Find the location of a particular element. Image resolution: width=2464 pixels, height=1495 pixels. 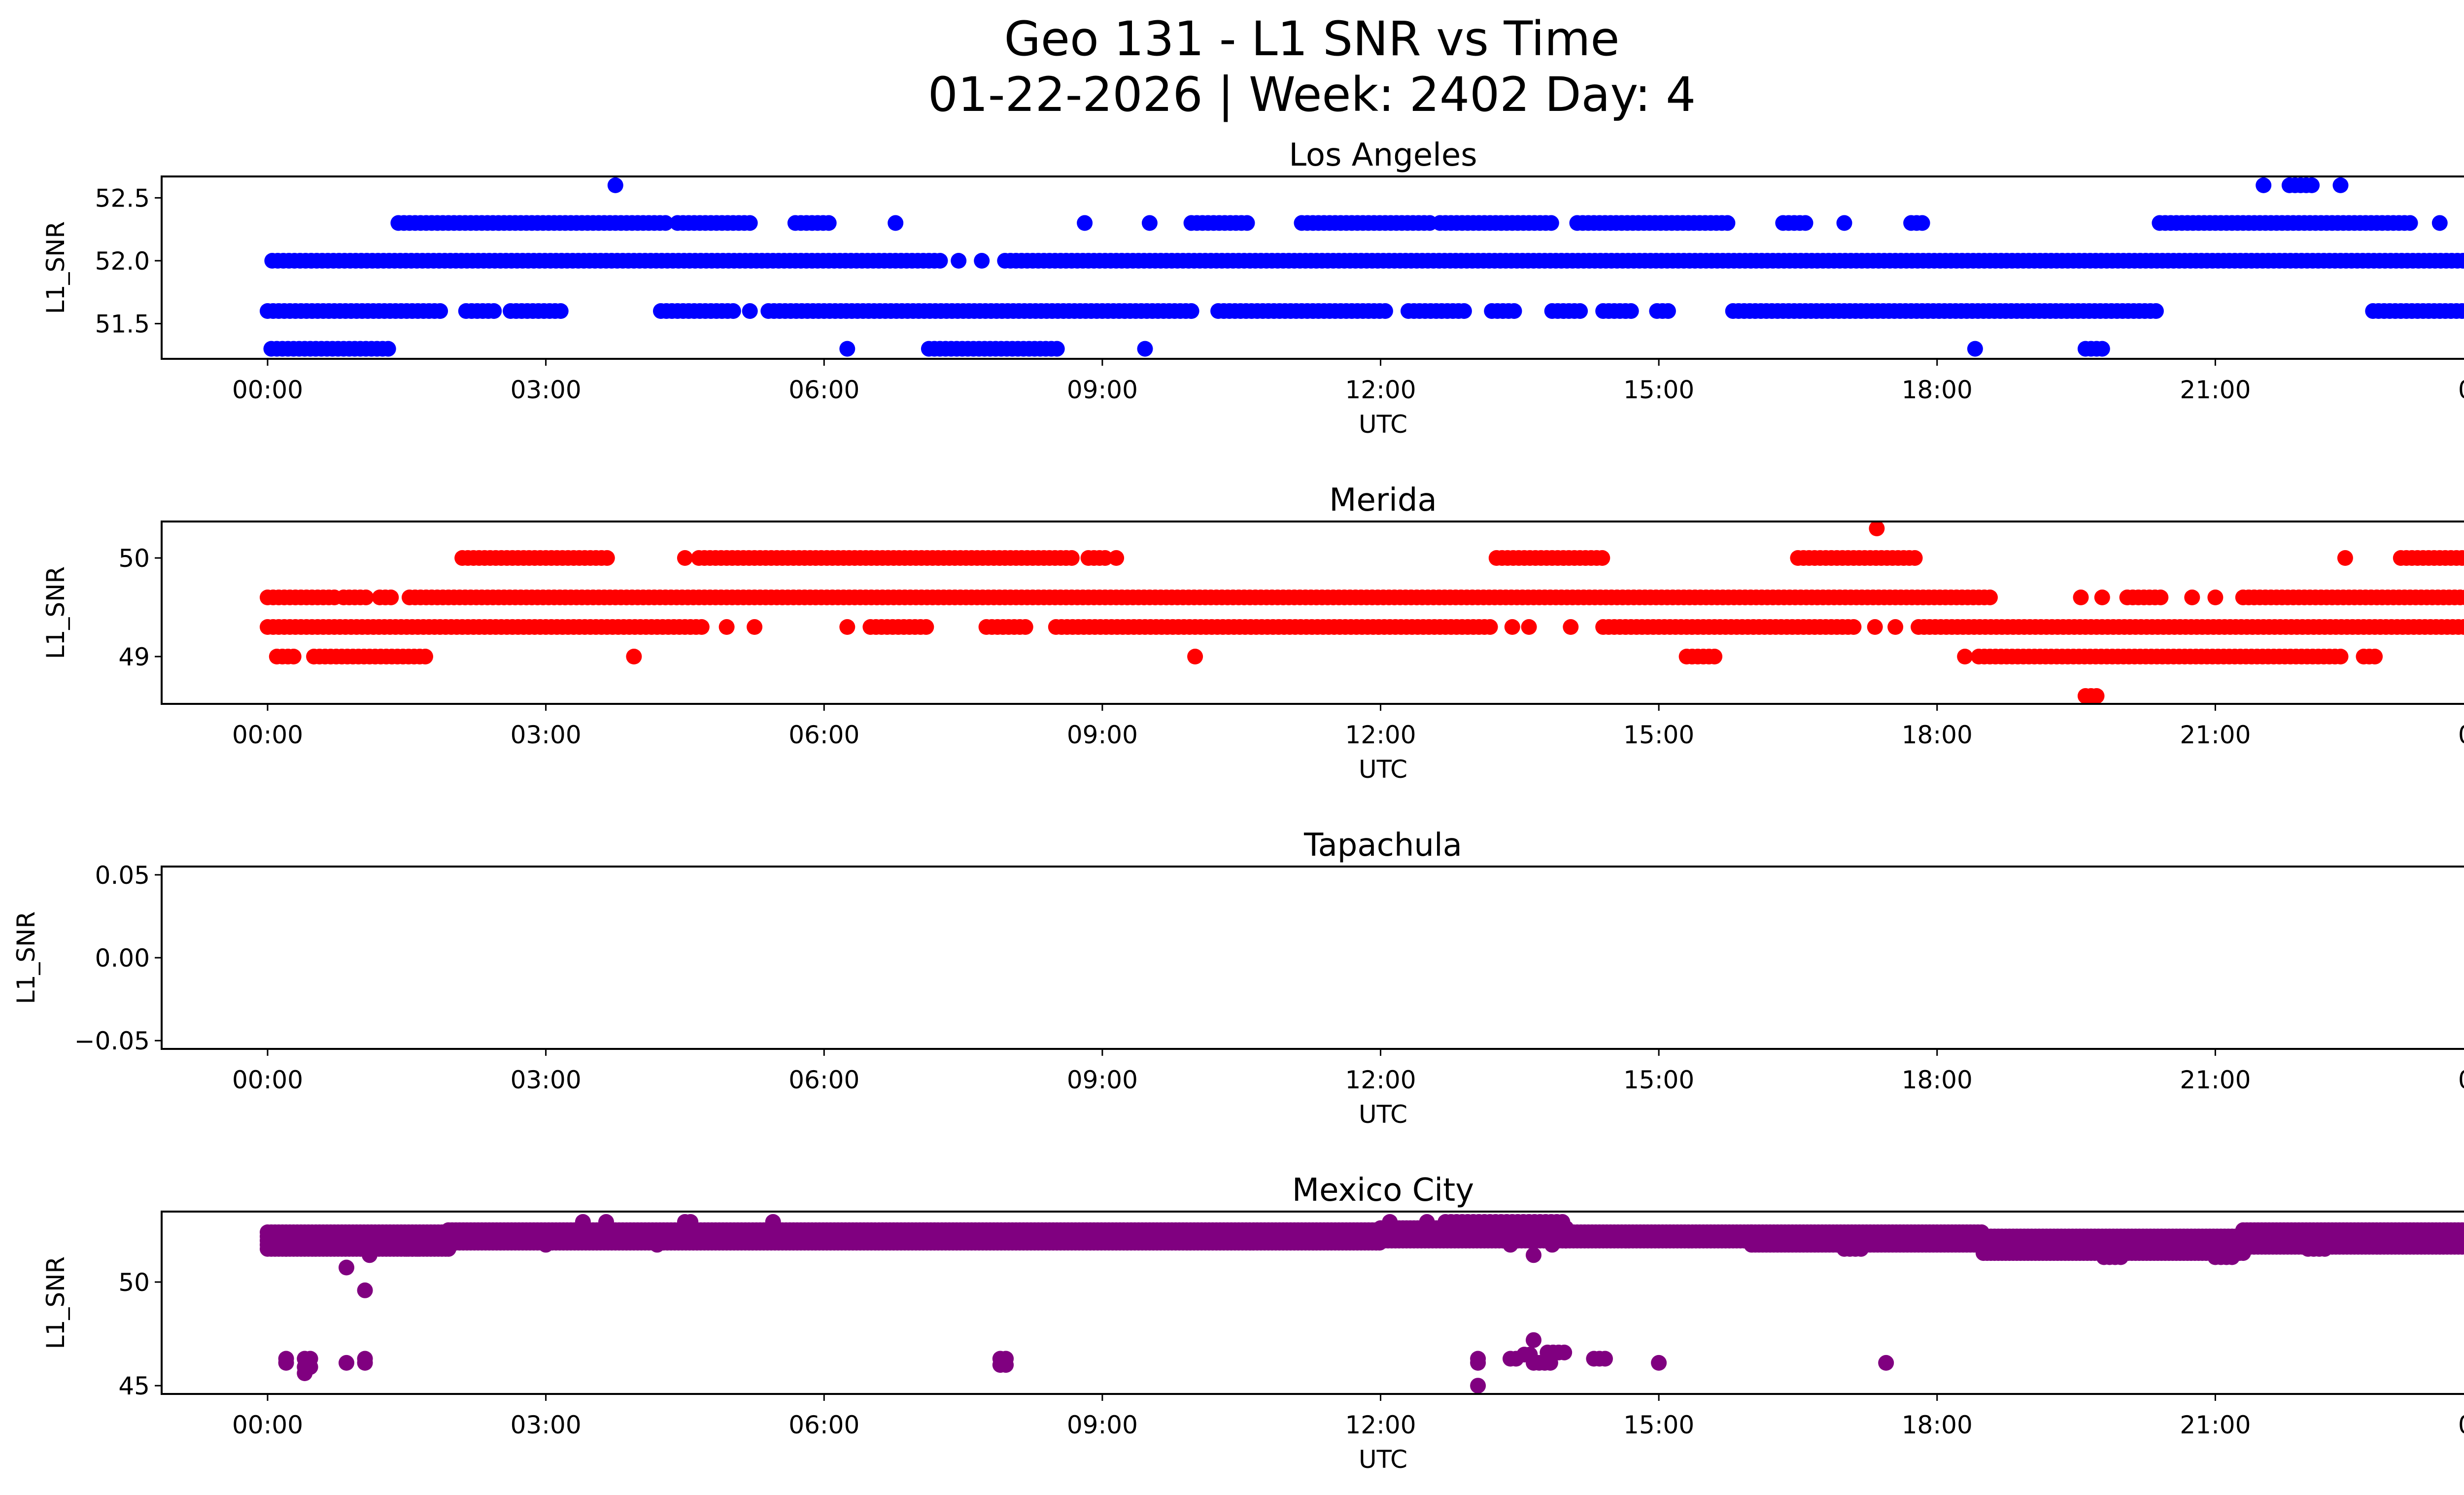

y-tick-label: −0.05 is located at coordinates (112, 1041).